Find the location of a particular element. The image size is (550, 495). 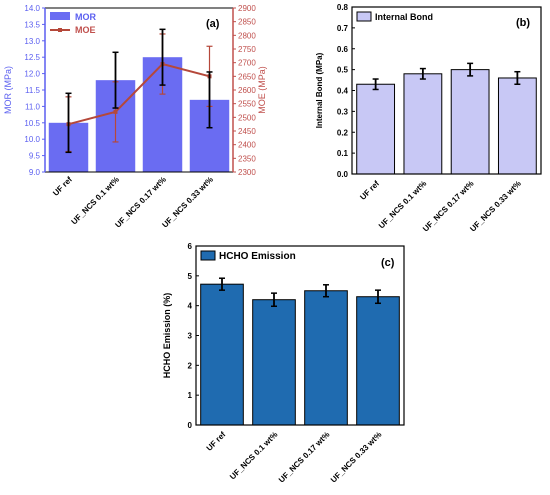

panel-label: (a) is located at coordinates (213, 24).